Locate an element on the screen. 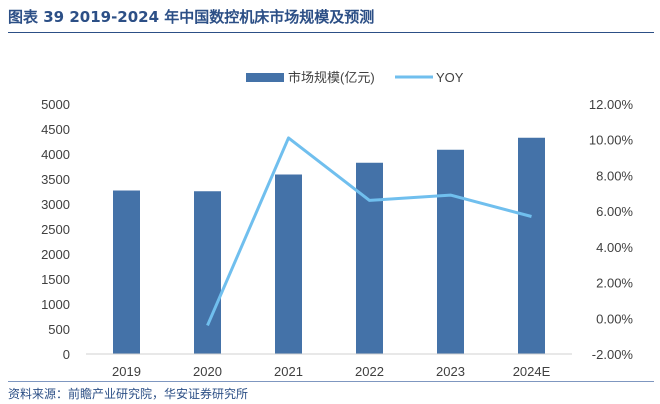 This screenshot has height=404, width=660. left-tick-label: 2500 is located at coordinates (55, 229).